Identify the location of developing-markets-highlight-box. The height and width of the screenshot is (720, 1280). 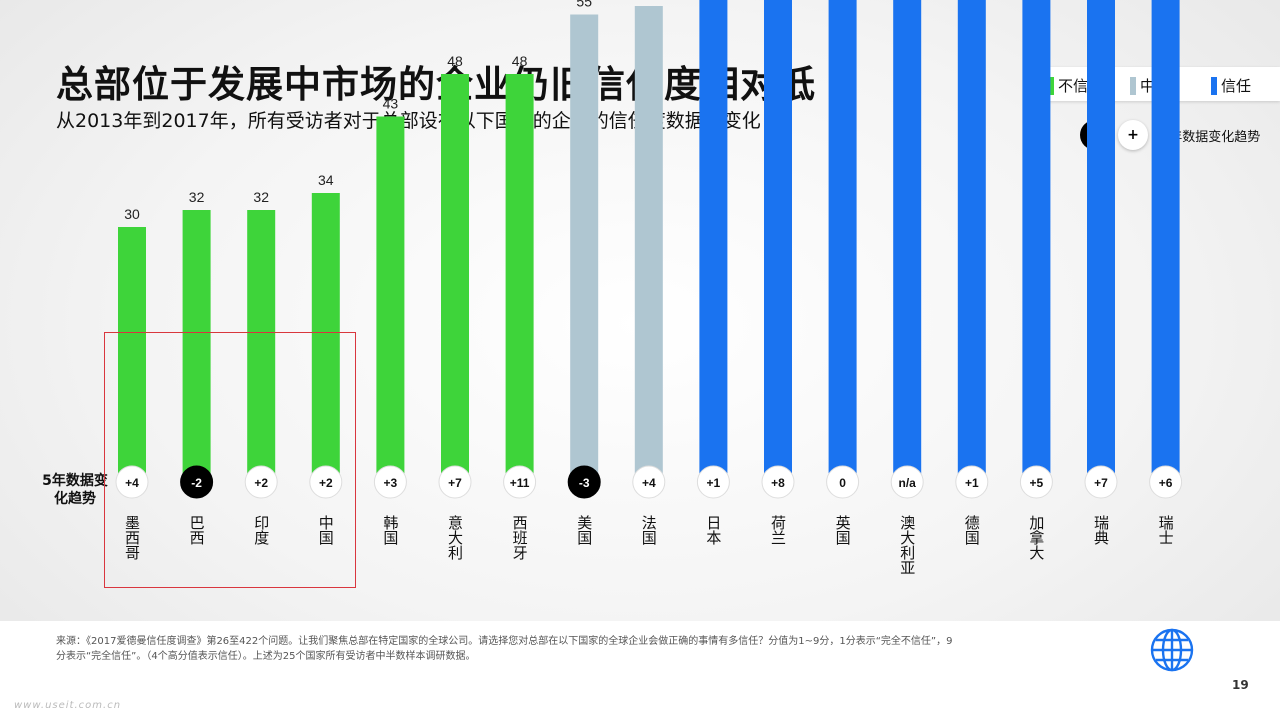
(230, 460).